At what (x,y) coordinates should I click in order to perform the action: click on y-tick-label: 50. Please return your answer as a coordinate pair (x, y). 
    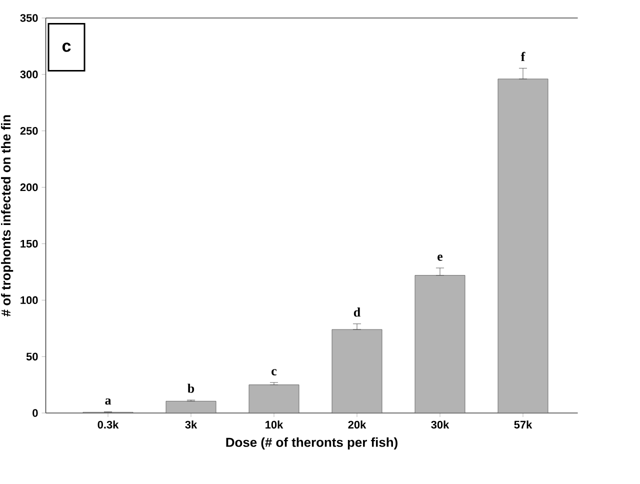
    Looking at the image, I should click on (32, 356).